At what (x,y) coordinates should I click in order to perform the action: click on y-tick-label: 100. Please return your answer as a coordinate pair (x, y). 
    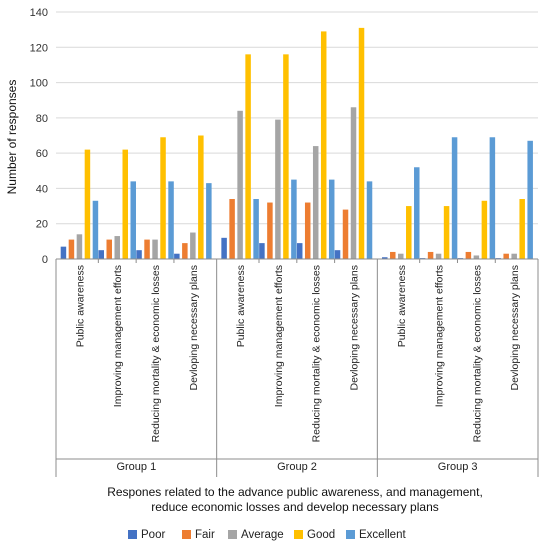
    Looking at the image, I should click on (39, 84).